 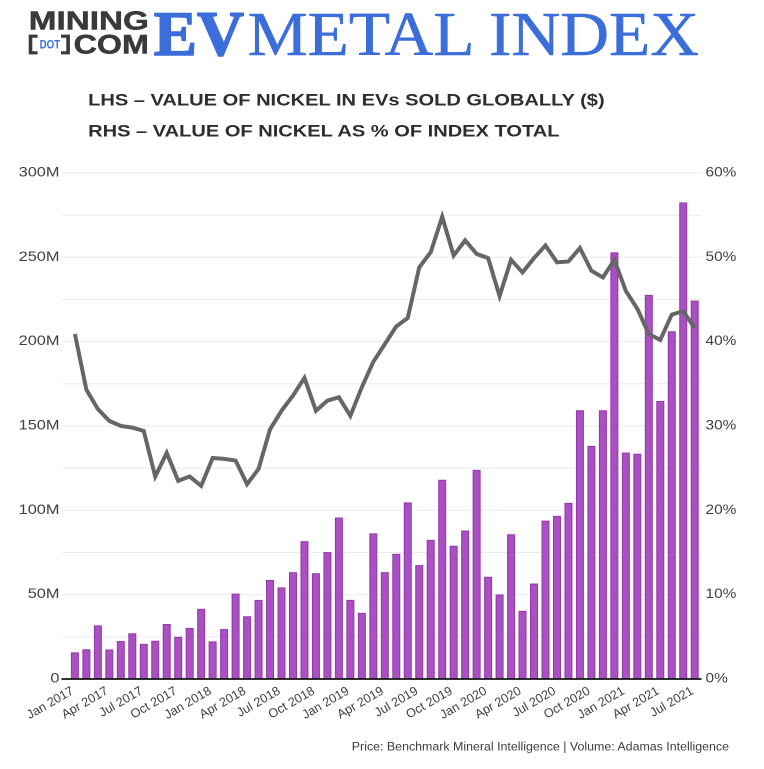 What do you see at coordinates (721, 172) in the screenshot?
I see `svg-text: 60%` at bounding box center [721, 172].